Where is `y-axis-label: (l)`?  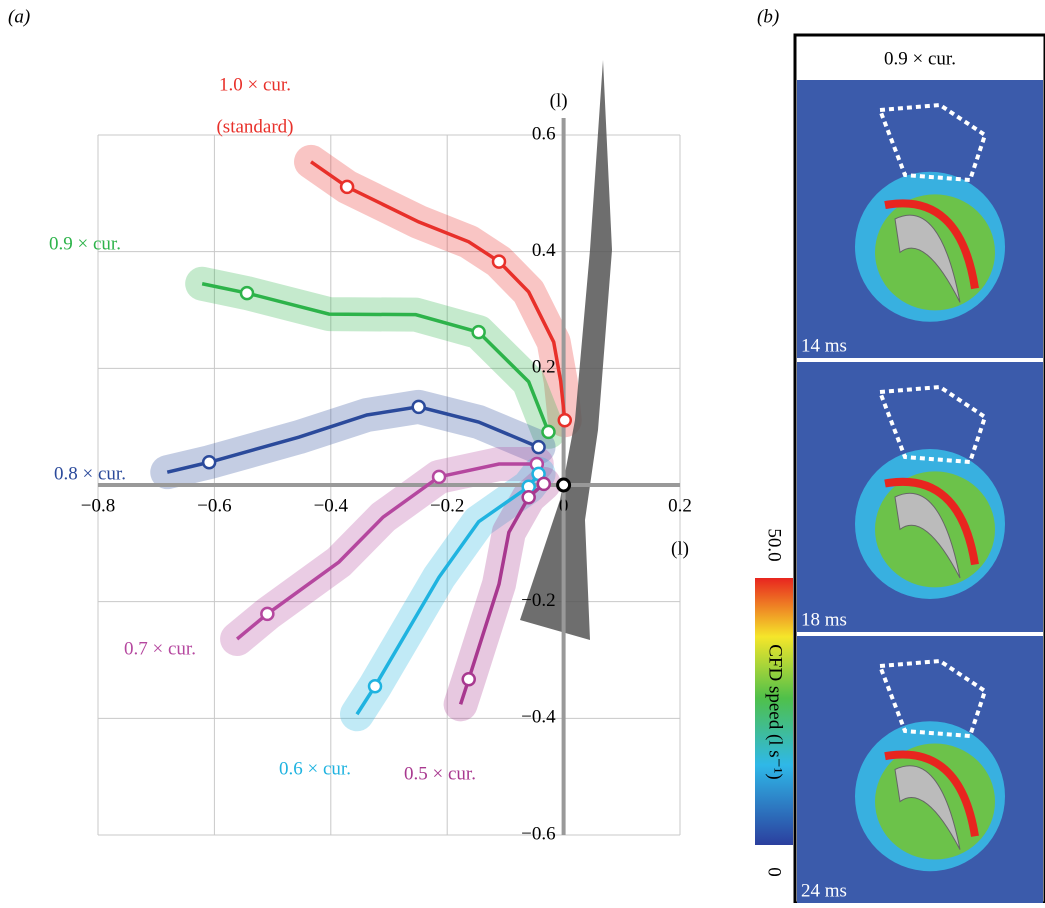
y-axis-label: (l) is located at coordinates (559, 100).